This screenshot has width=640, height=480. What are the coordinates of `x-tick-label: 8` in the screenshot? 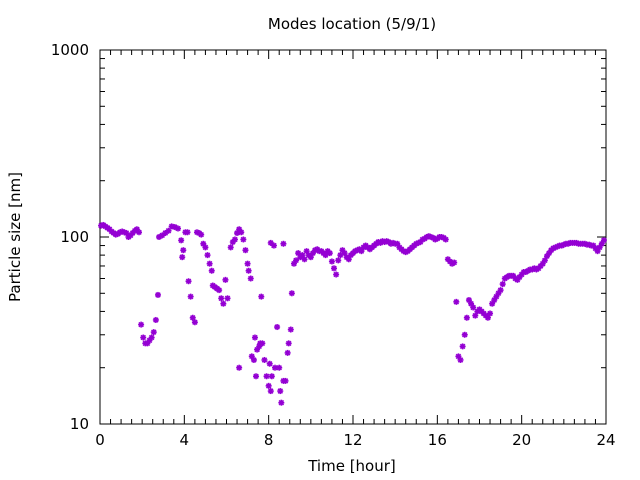 It's located at (269, 440).